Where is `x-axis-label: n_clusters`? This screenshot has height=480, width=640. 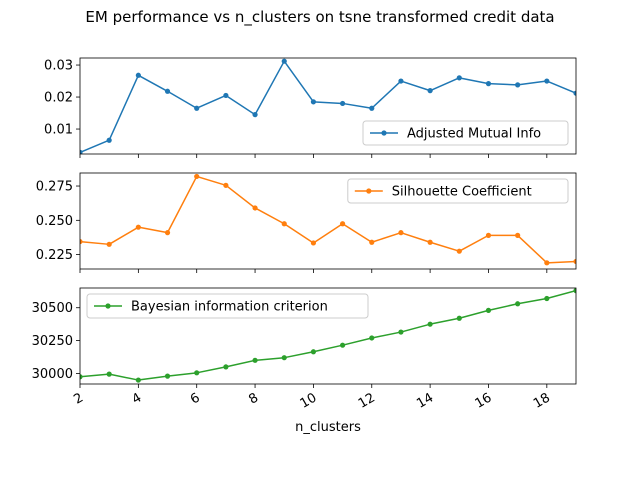
x-axis-label: n_clusters is located at coordinates (328, 427).